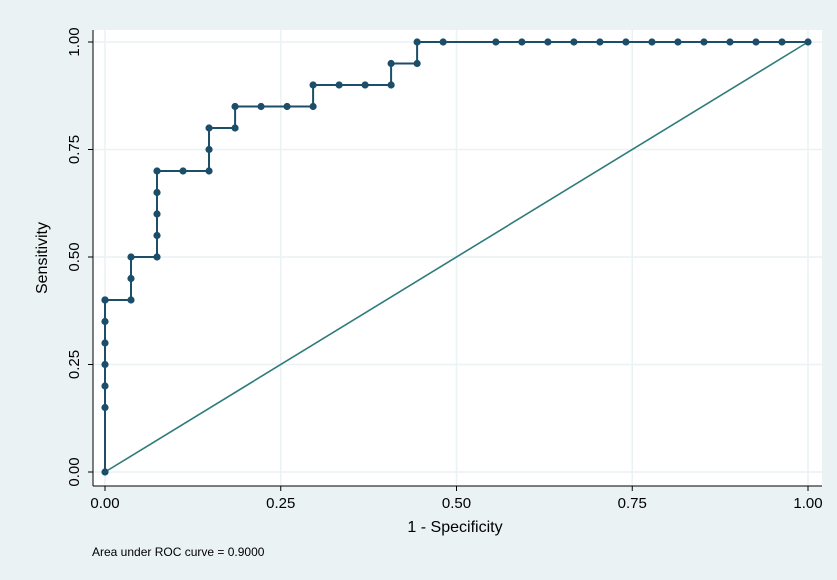 The width and height of the screenshot is (837, 580). Describe the element at coordinates (74, 149) in the screenshot. I see `y-tick-label-3: 0.75` at that location.